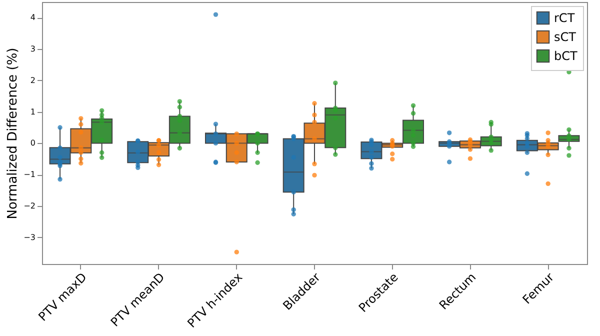 The width and height of the screenshot is (600, 336). I want to click on legend-label: bCT, so click(566, 56).